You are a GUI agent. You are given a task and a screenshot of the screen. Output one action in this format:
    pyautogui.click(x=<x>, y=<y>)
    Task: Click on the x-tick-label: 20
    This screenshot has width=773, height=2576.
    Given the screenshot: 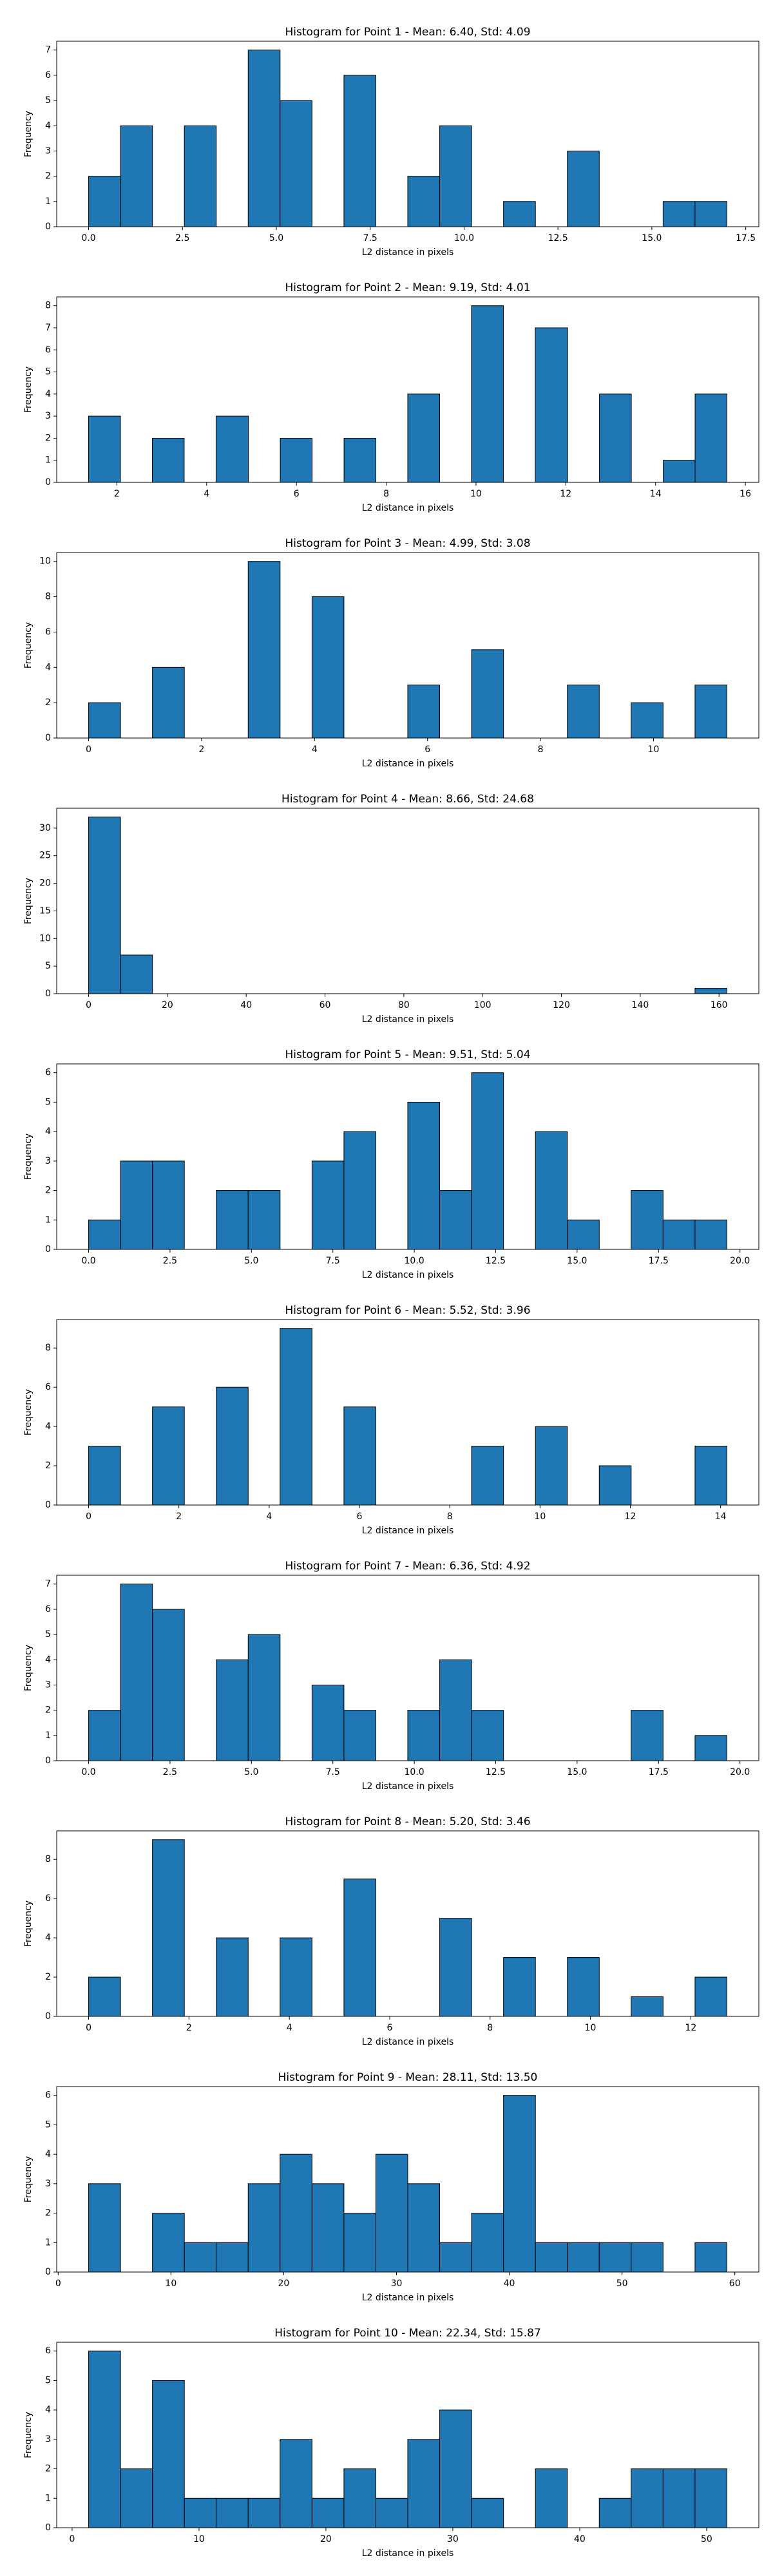 What is the action you would take?
    pyautogui.click(x=167, y=1005)
    